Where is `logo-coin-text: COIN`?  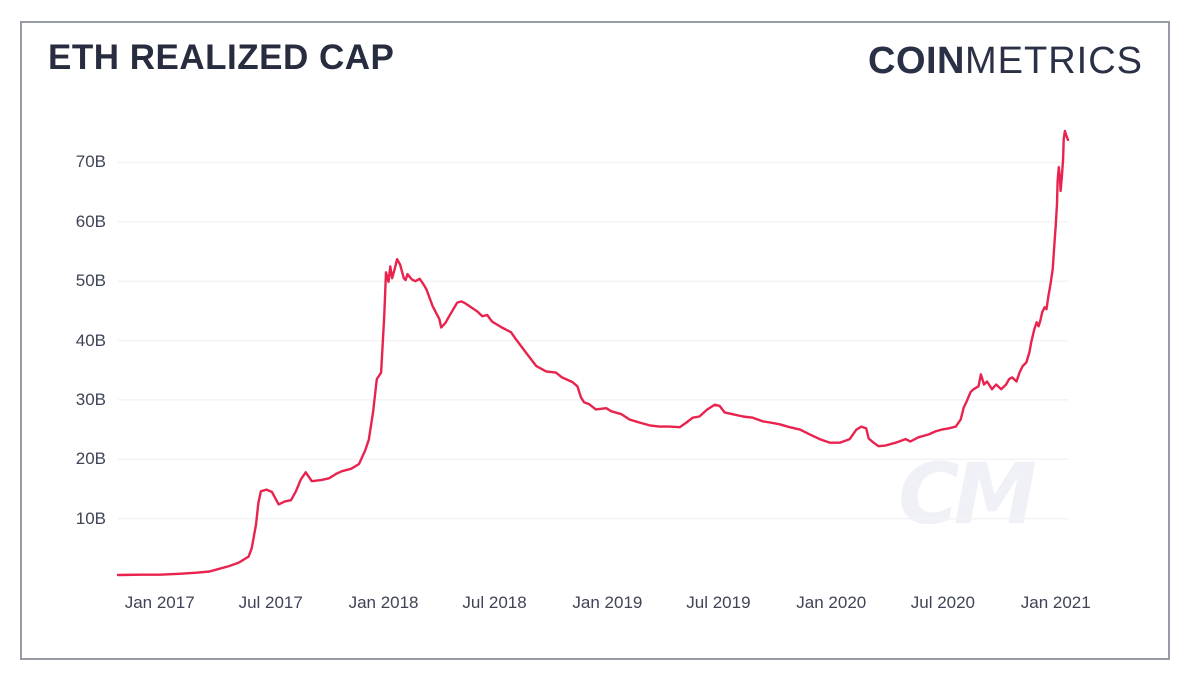
logo-coin-text: COIN is located at coordinates (916, 61).